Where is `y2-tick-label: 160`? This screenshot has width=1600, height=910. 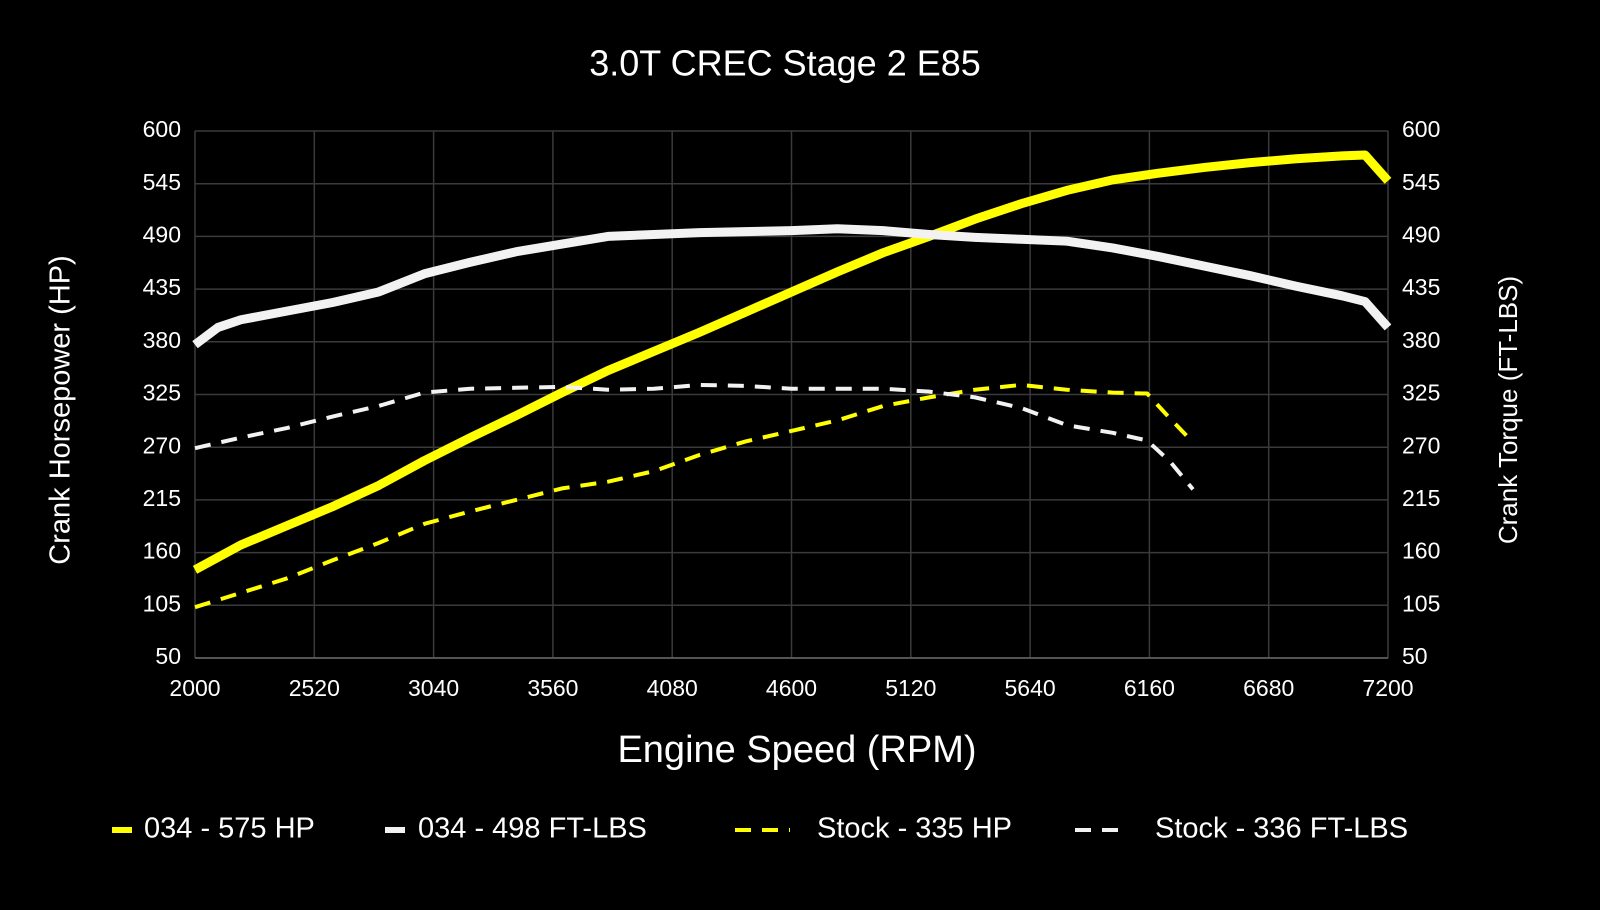 y2-tick-label: 160 is located at coordinates (1421, 551).